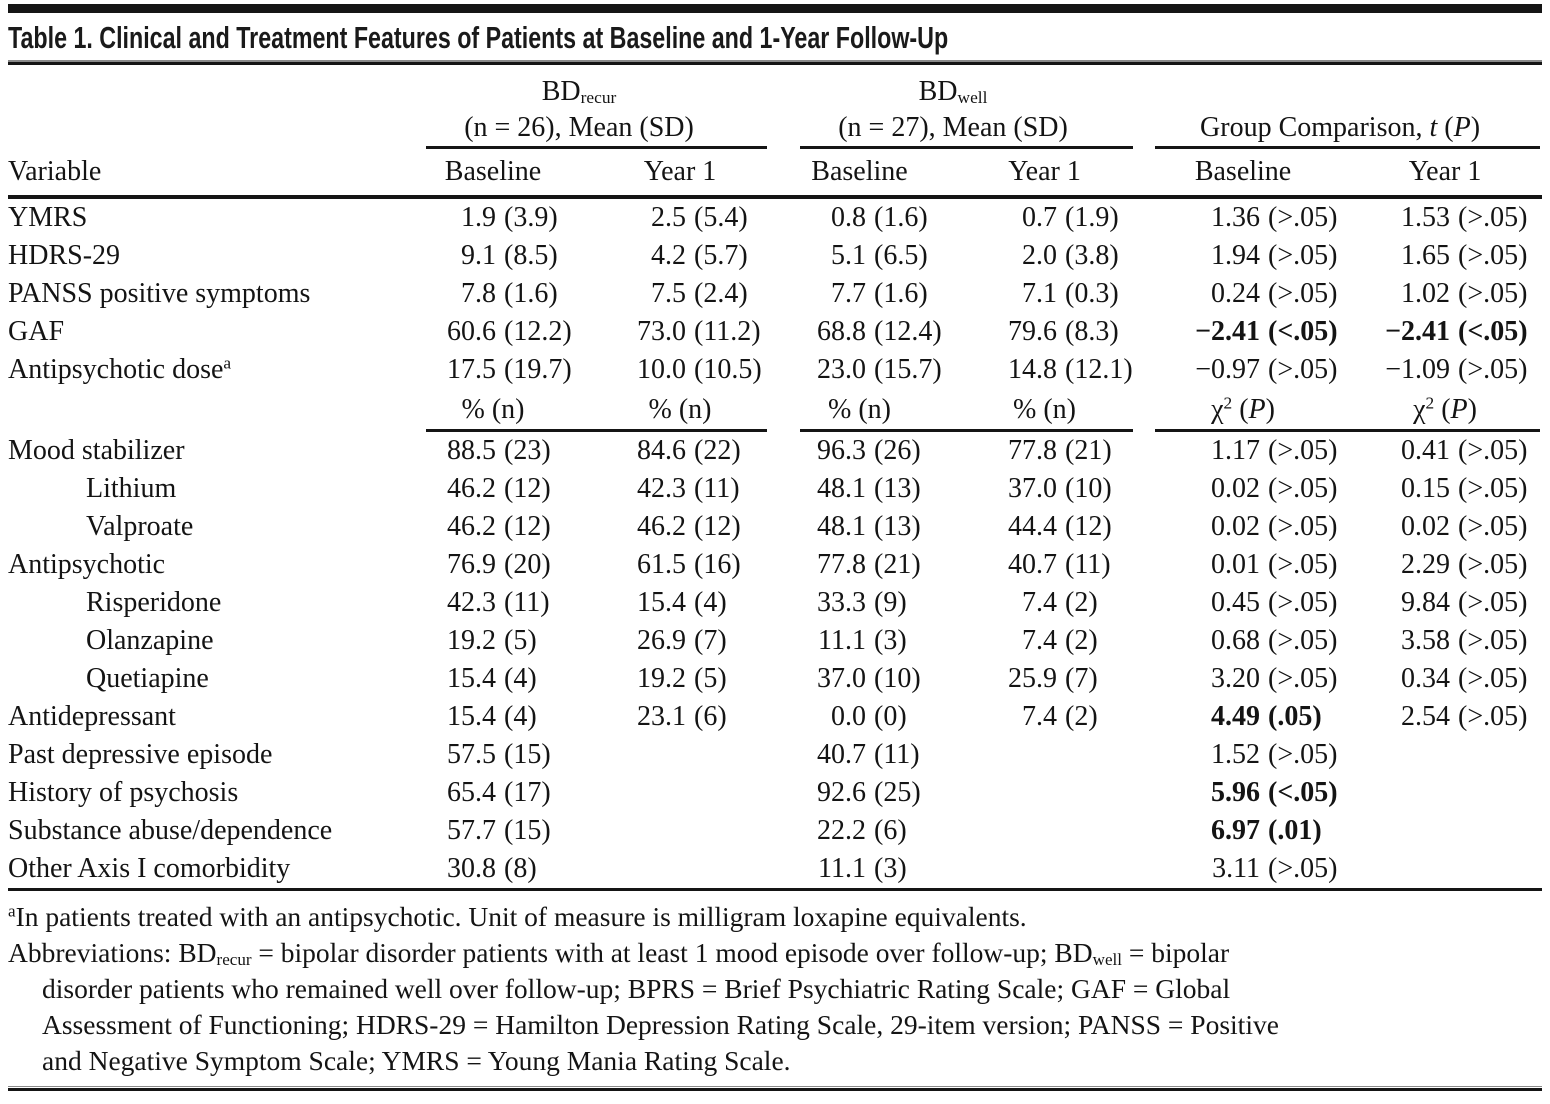  Describe the element at coordinates (36, 331) in the screenshot. I see `row-label: GAF` at that location.